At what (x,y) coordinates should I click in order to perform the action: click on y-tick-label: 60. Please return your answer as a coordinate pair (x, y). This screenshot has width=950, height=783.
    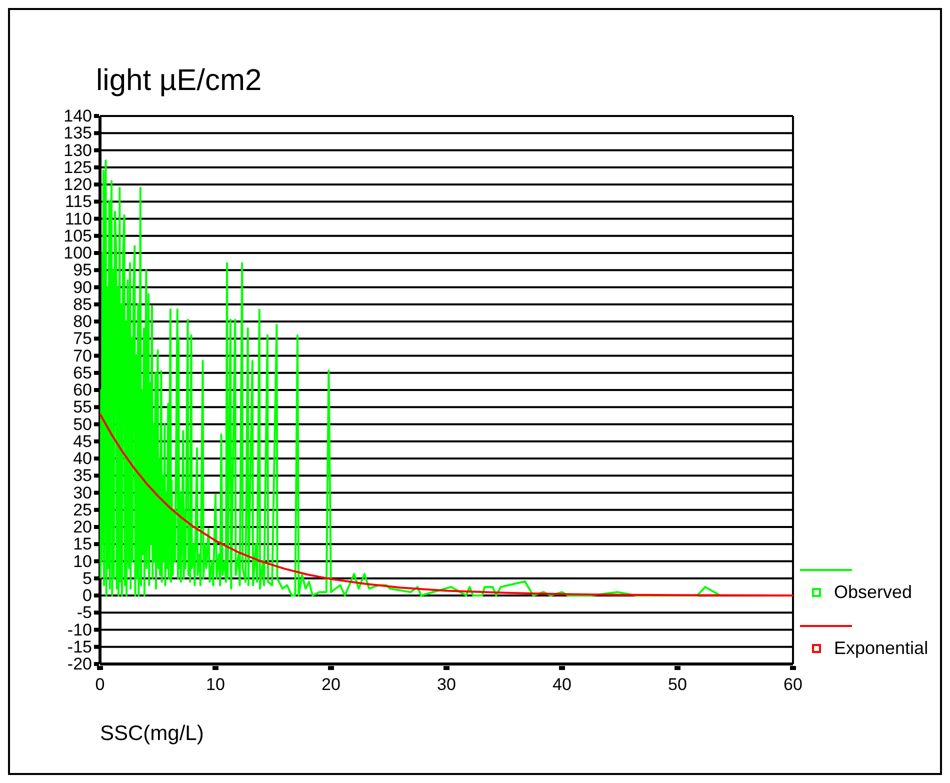
    Looking at the image, I should click on (82, 390).